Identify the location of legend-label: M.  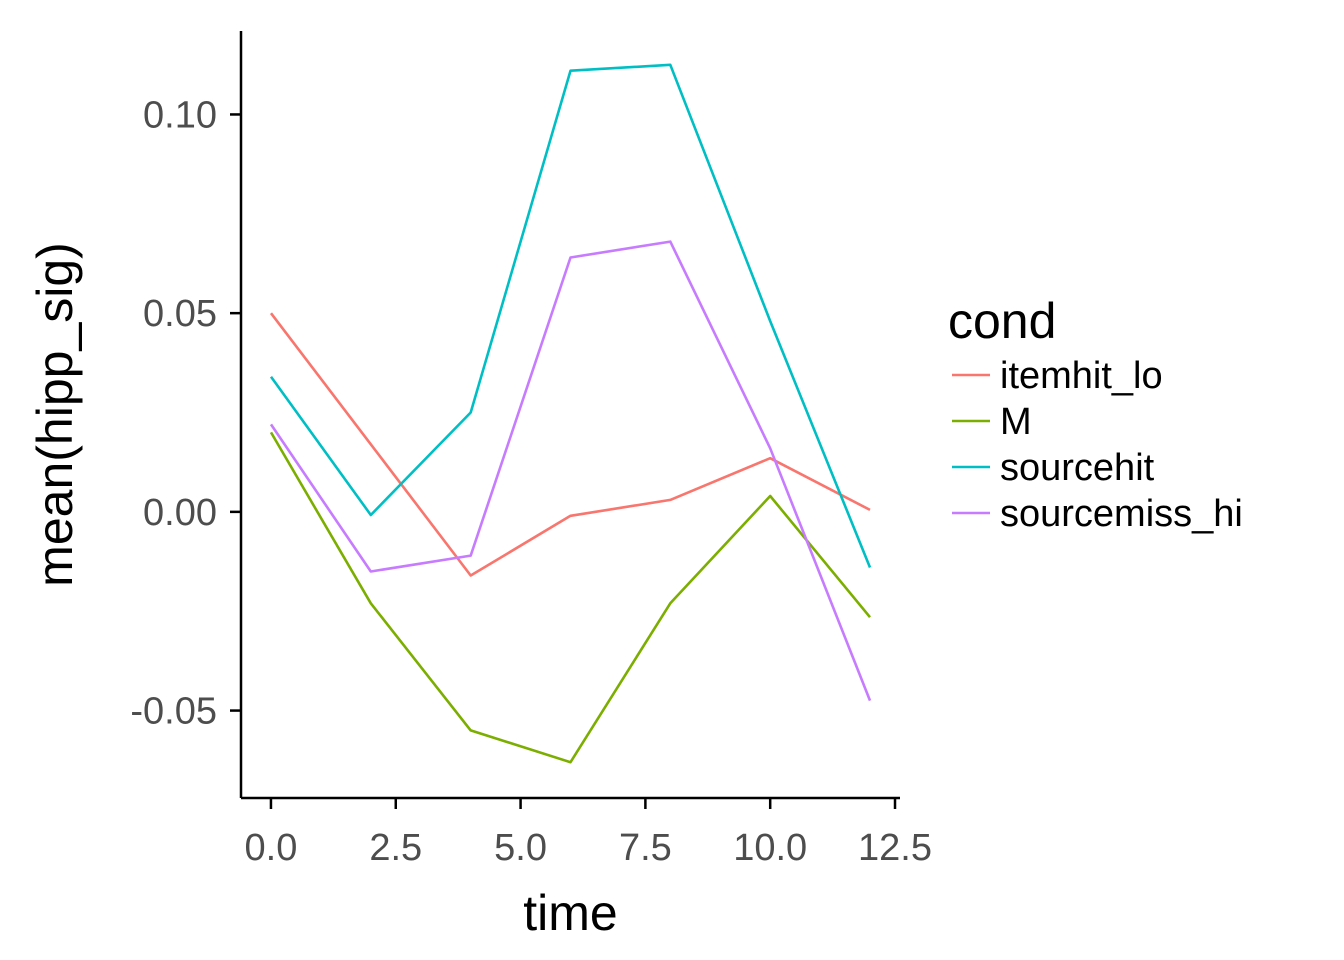
(1016, 422).